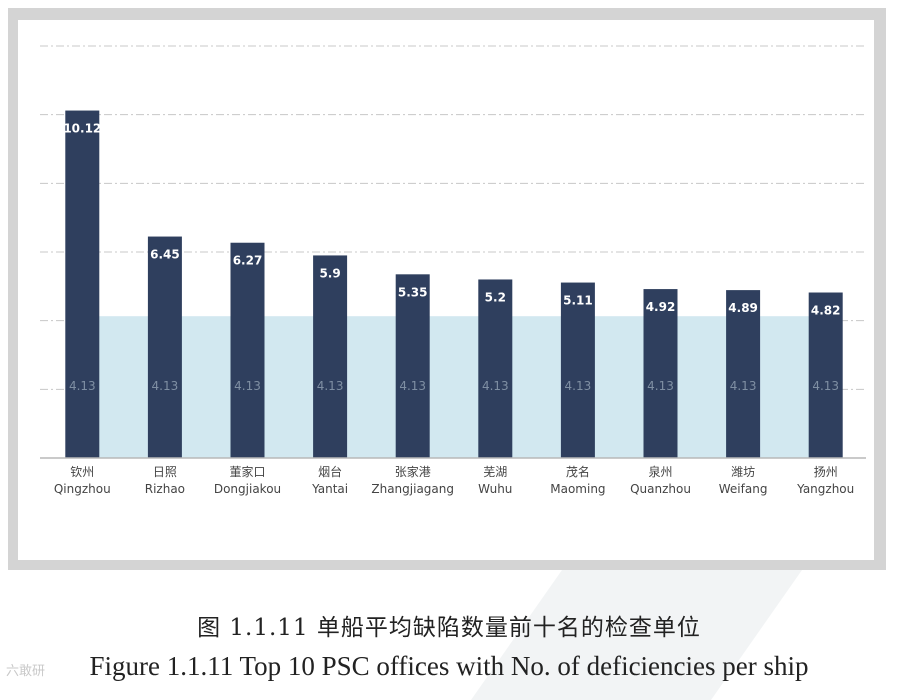 The image size is (898, 700). I want to click on x-tick-label: Yangzhou, so click(825, 489).